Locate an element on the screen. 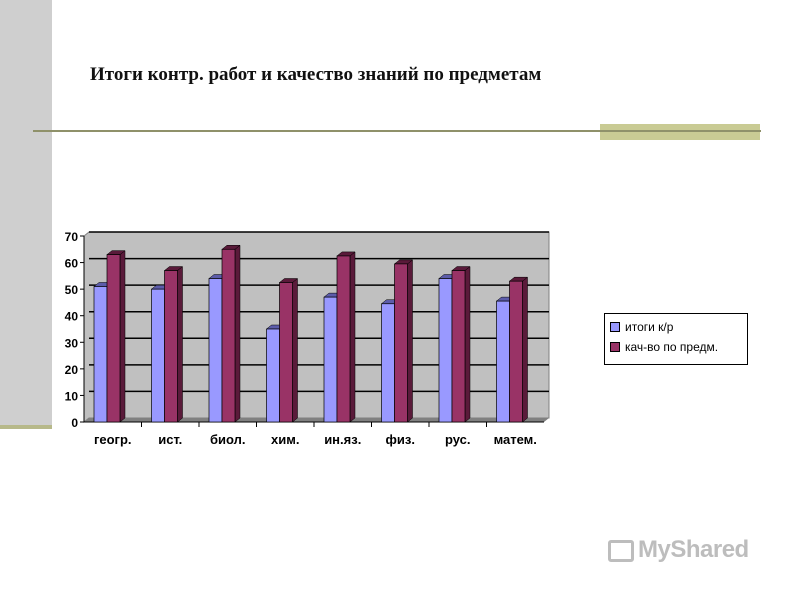 Image resolution: width=800 pixels, height=600 pixels. y-tick-label: 50 is located at coordinates (72, 290).